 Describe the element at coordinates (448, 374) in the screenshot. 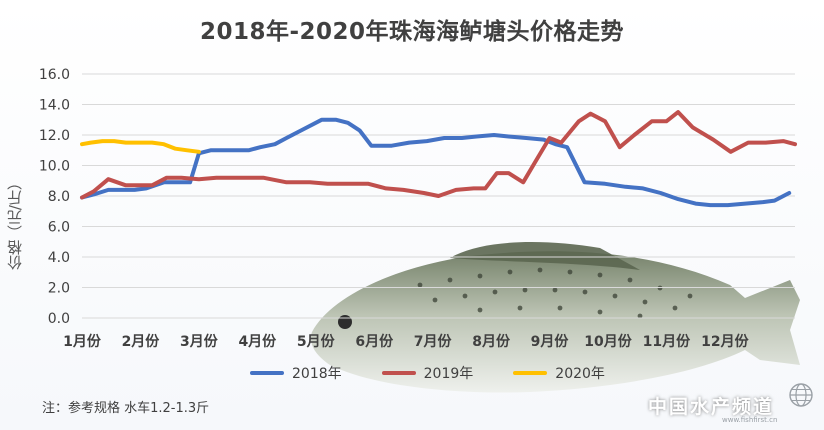

I see `legend-label: 2019年` at that location.